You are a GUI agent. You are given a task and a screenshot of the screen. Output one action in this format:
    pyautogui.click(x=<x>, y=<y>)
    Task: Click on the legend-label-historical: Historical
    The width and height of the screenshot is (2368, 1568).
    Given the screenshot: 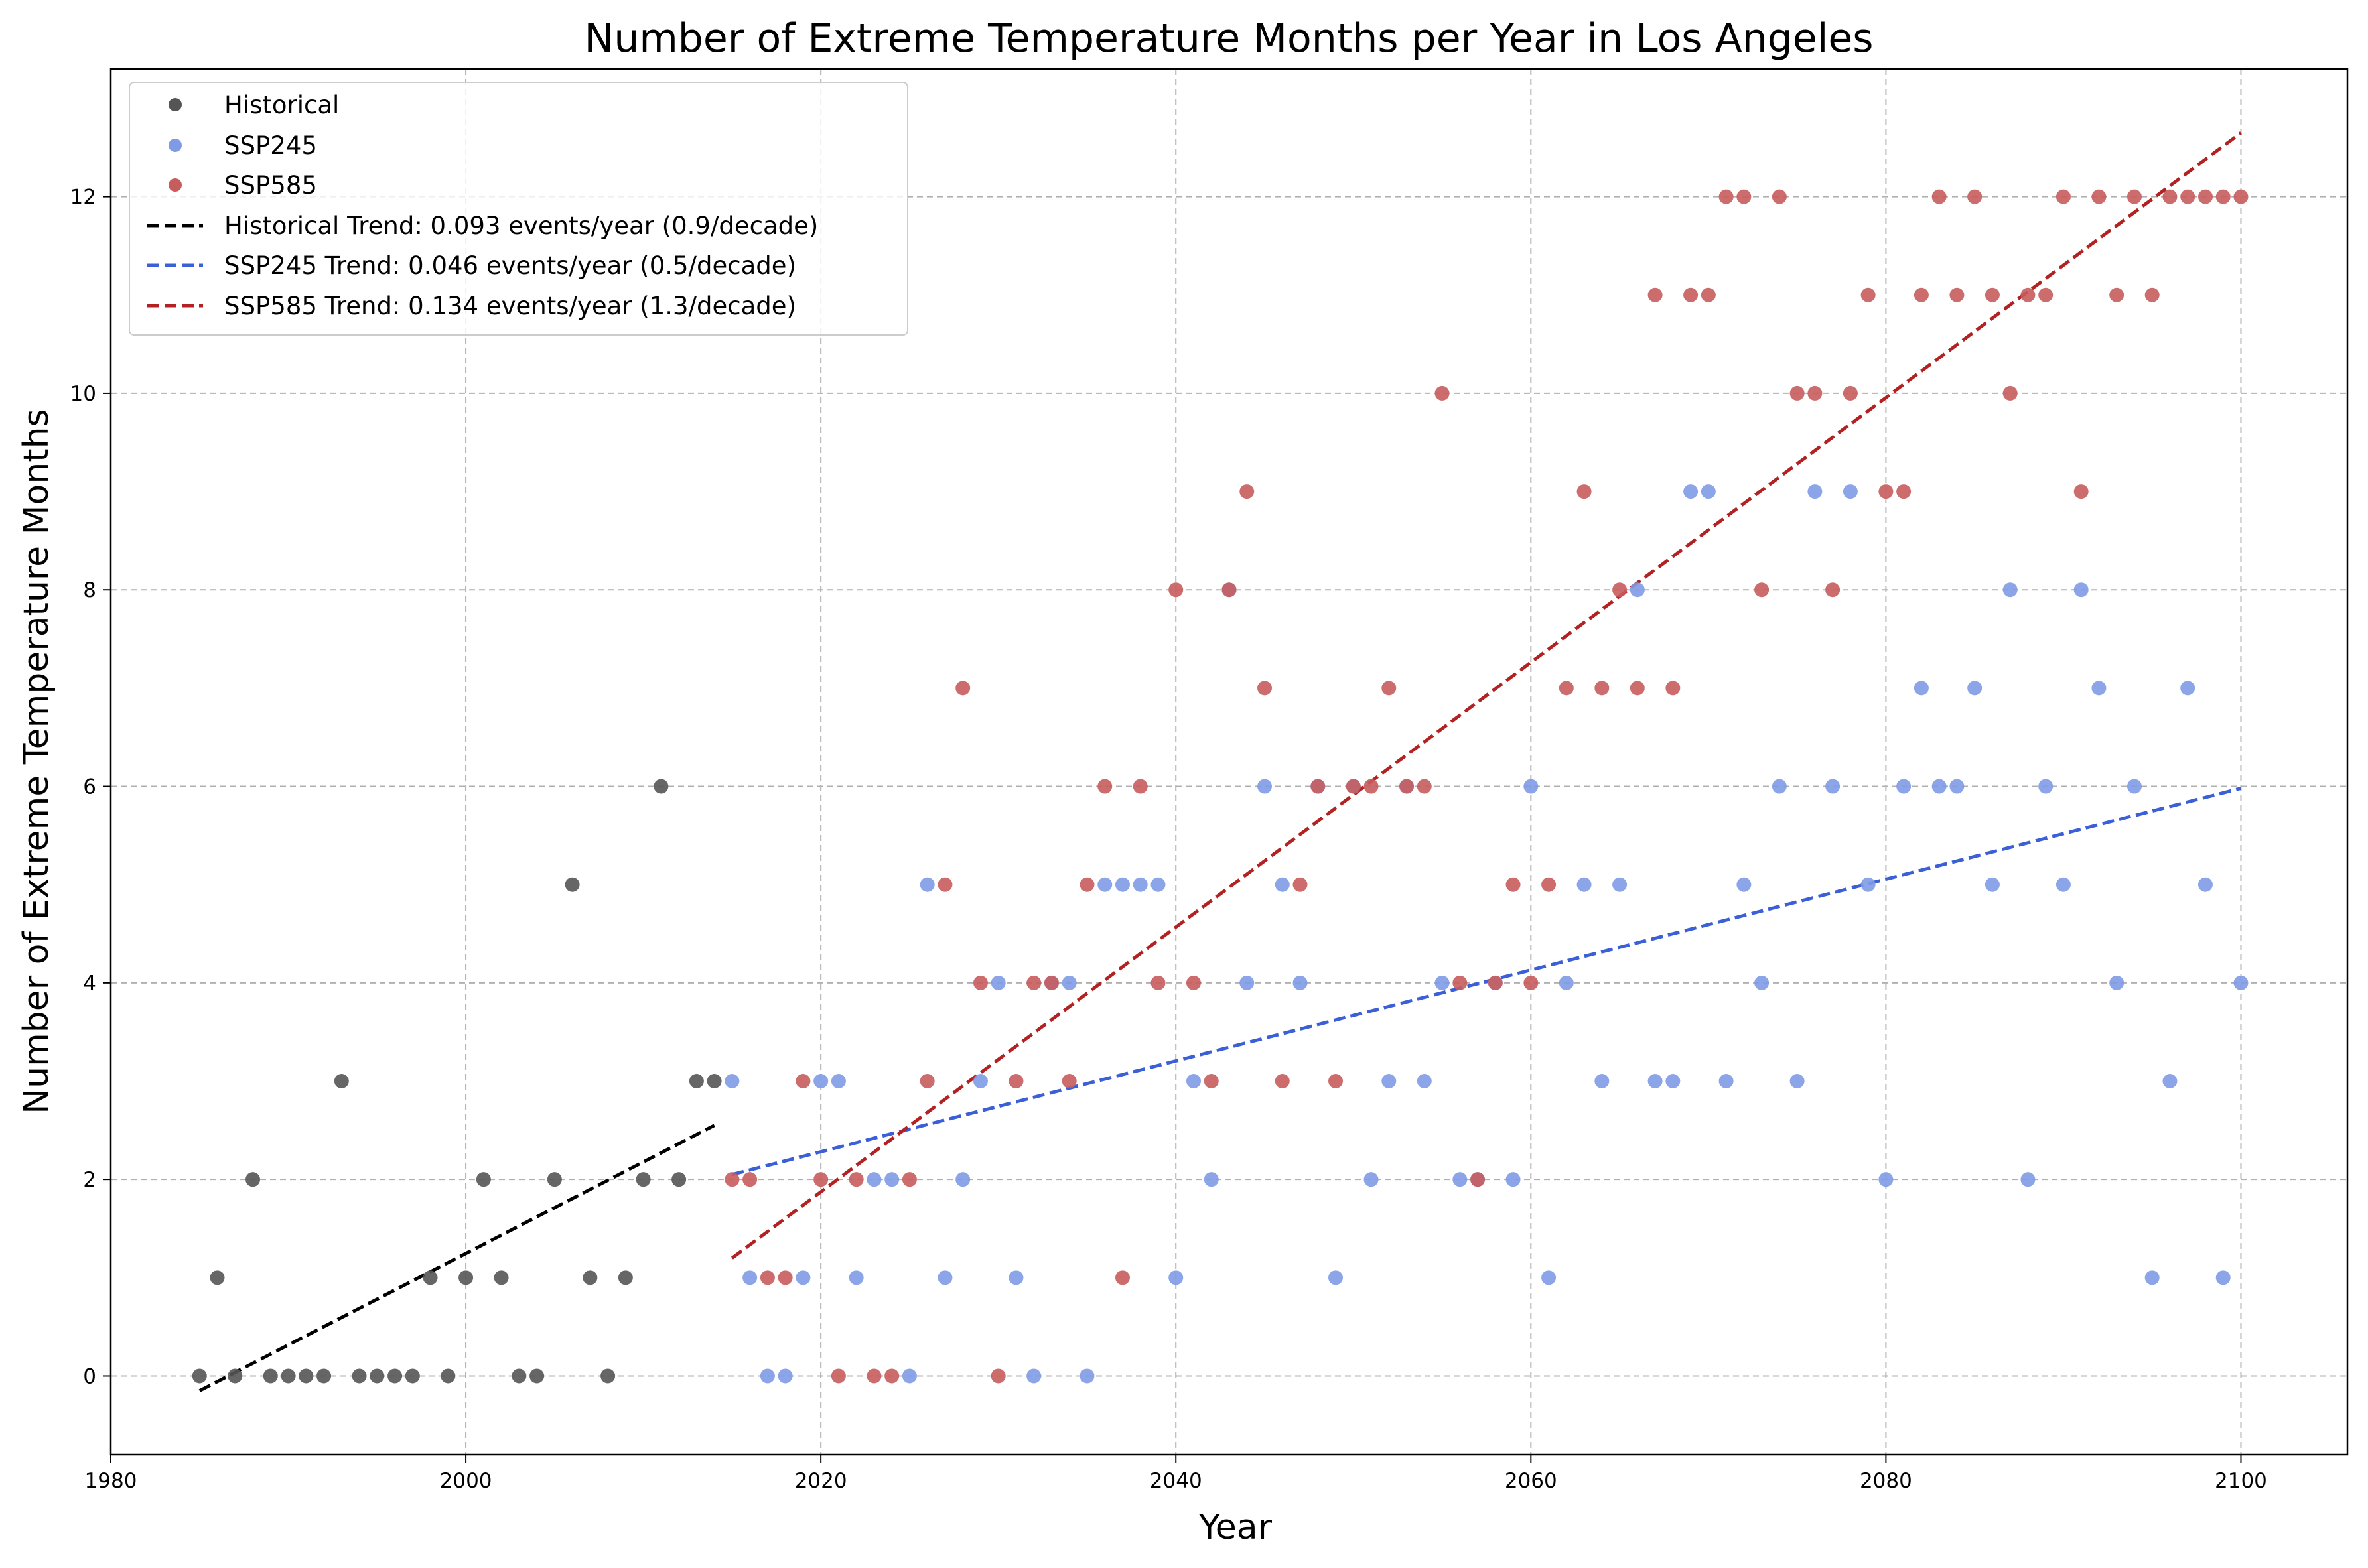 What is the action you would take?
    pyautogui.click(x=281, y=105)
    